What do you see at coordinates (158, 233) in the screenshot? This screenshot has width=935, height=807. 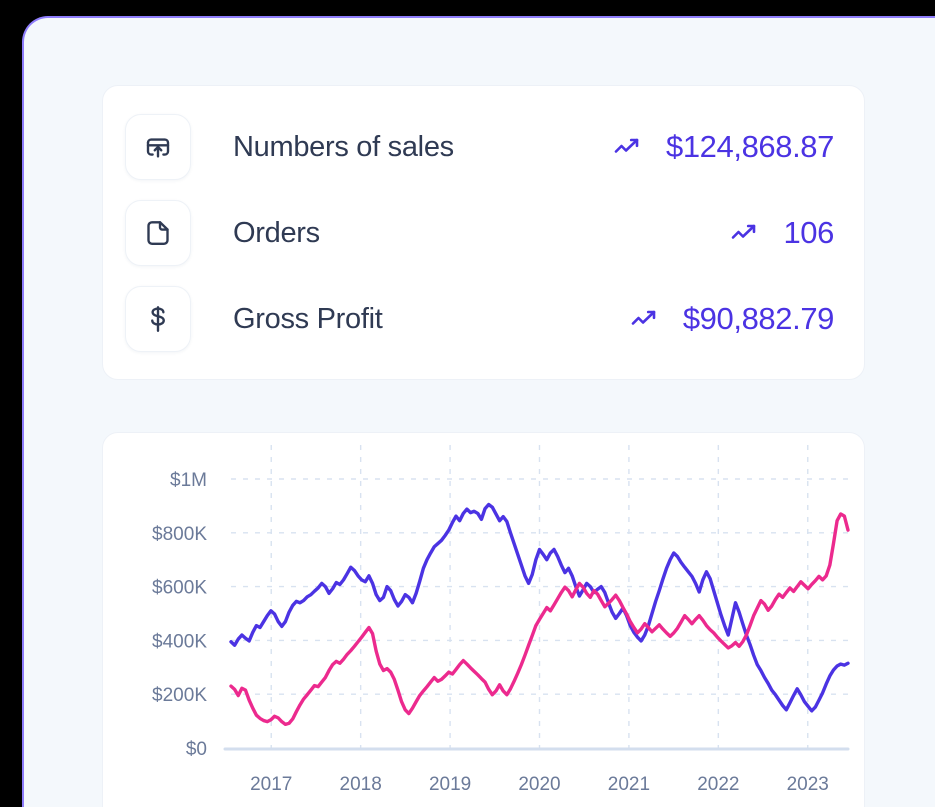 I see `file-document-icon` at bounding box center [158, 233].